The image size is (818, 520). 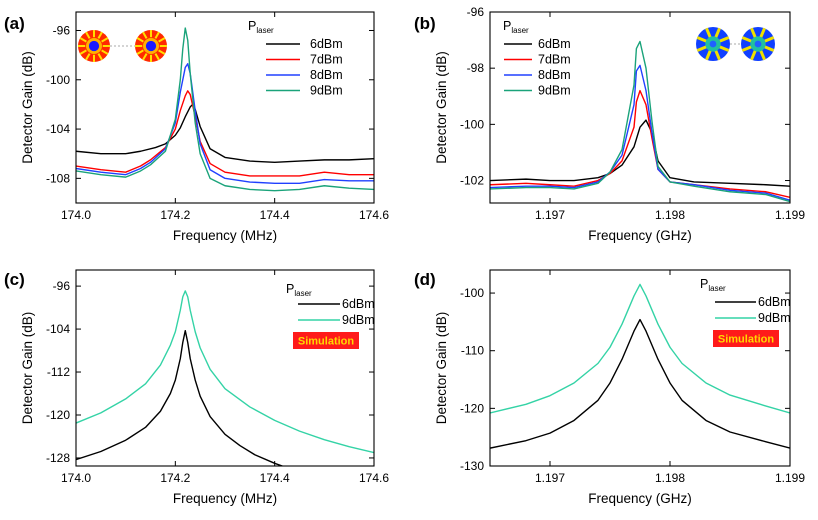 I want to click on y-tick-label: -110, so click(x=472, y=351).